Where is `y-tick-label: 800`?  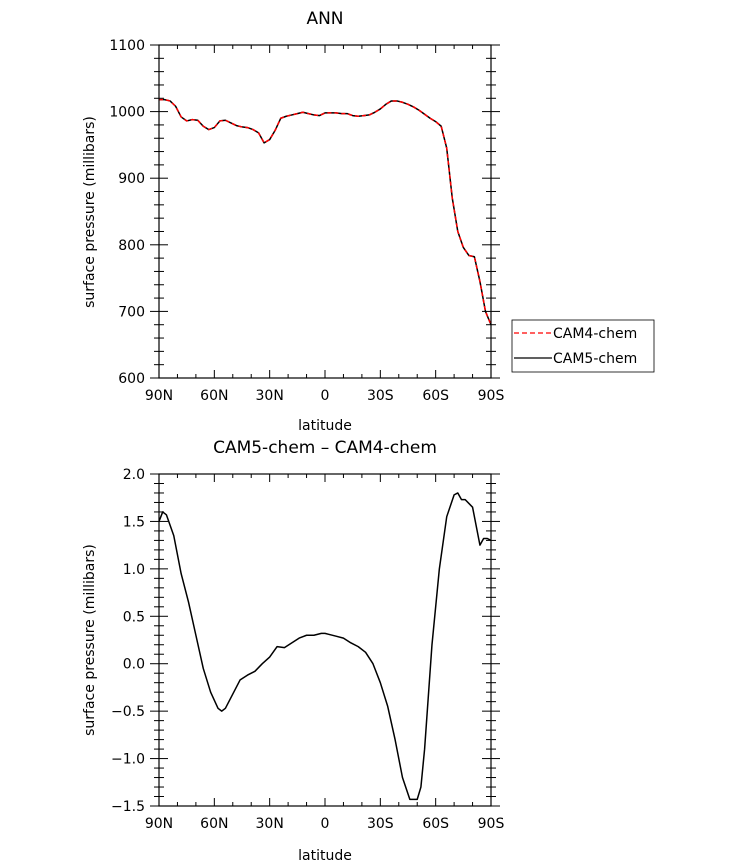
y-tick-label: 800 is located at coordinates (131, 246).